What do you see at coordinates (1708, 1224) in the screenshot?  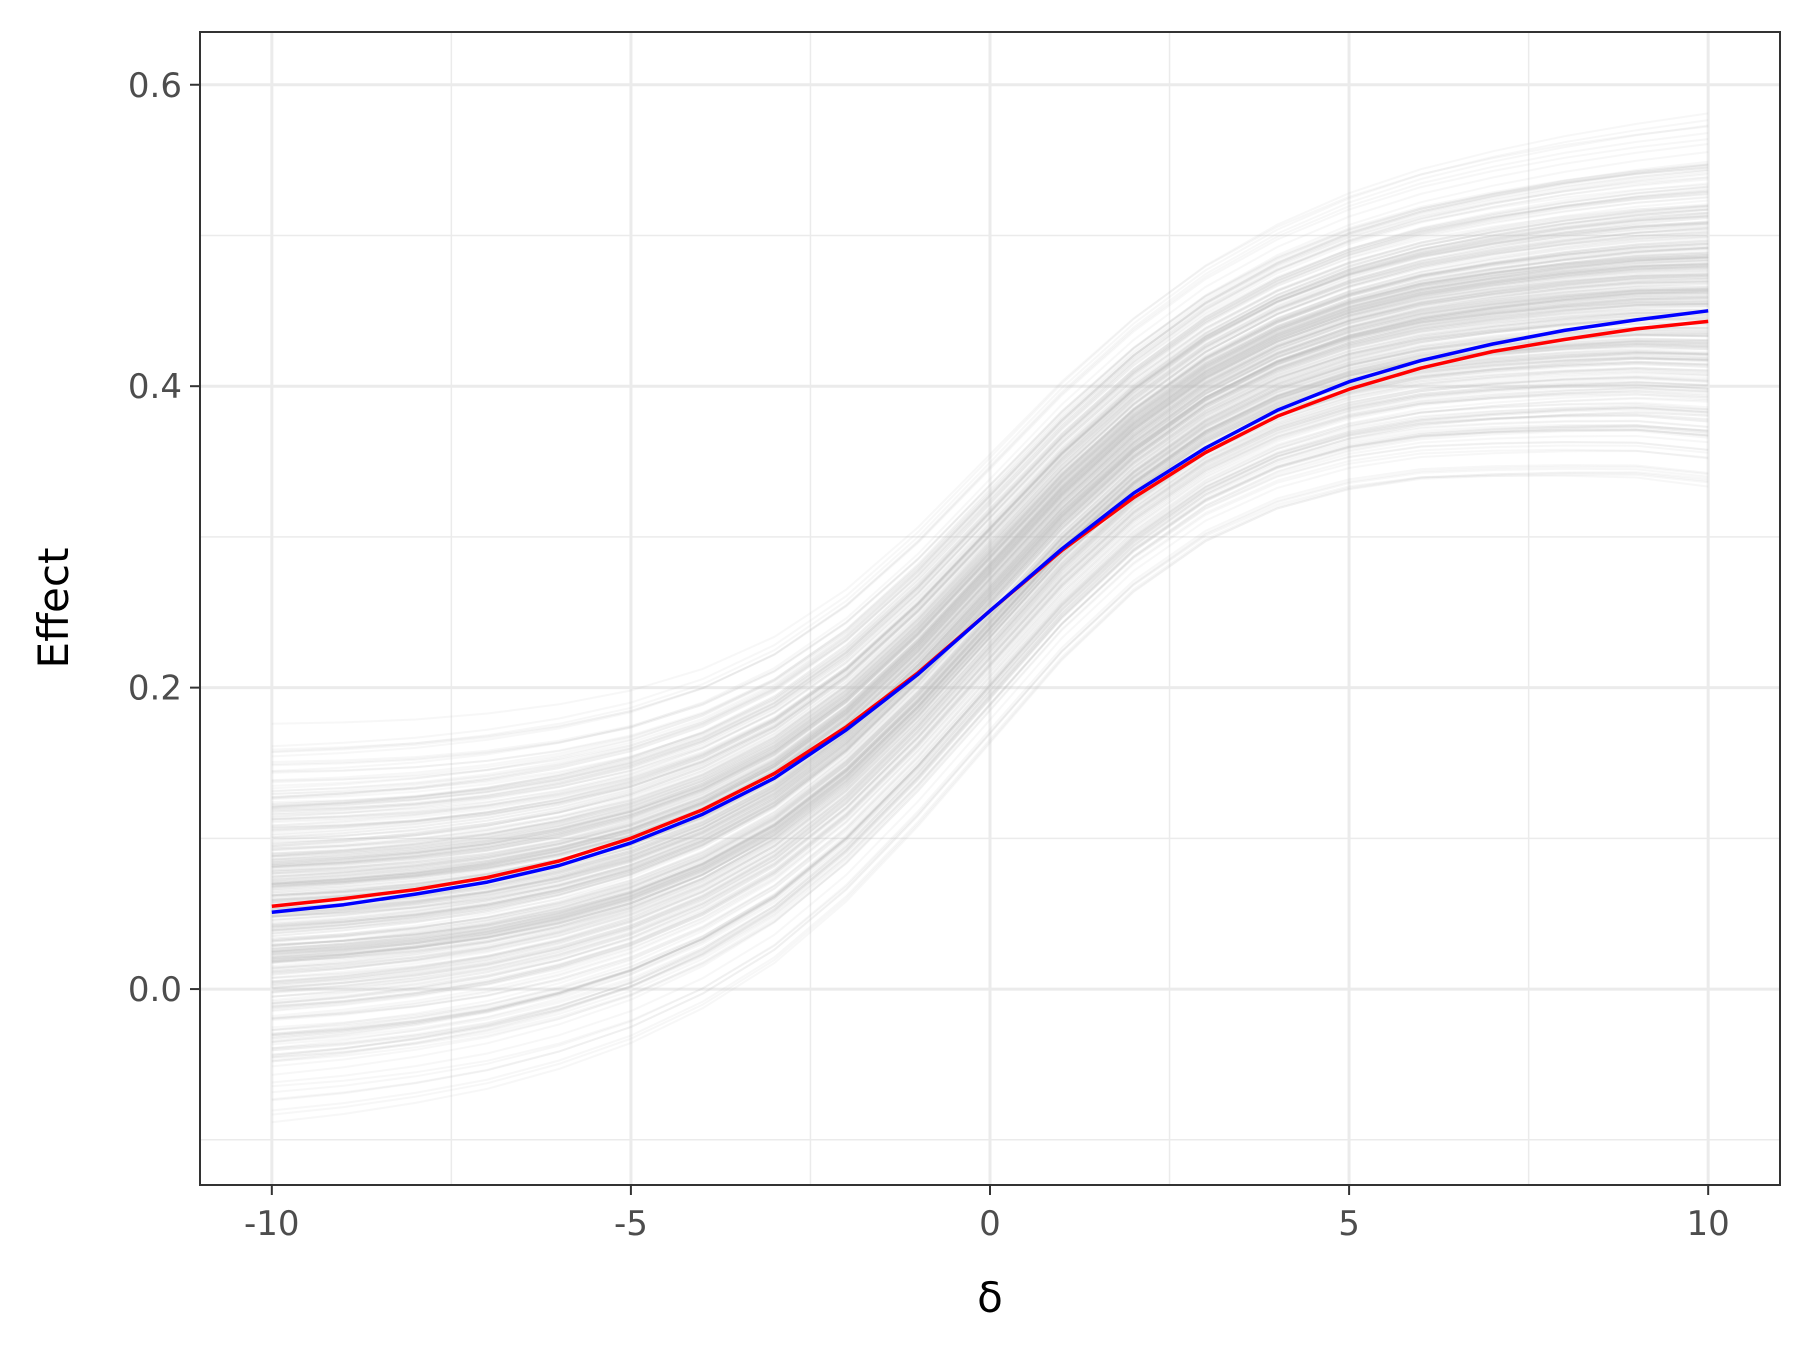 I see `x-tick-label: 10` at bounding box center [1708, 1224].